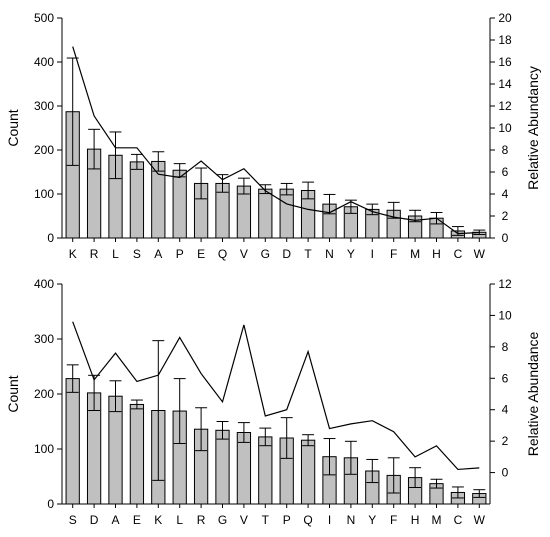 This screenshot has height=537, width=550. What do you see at coordinates (44, 18) in the screenshot?
I see `left-y-tick-label: 500` at bounding box center [44, 18].